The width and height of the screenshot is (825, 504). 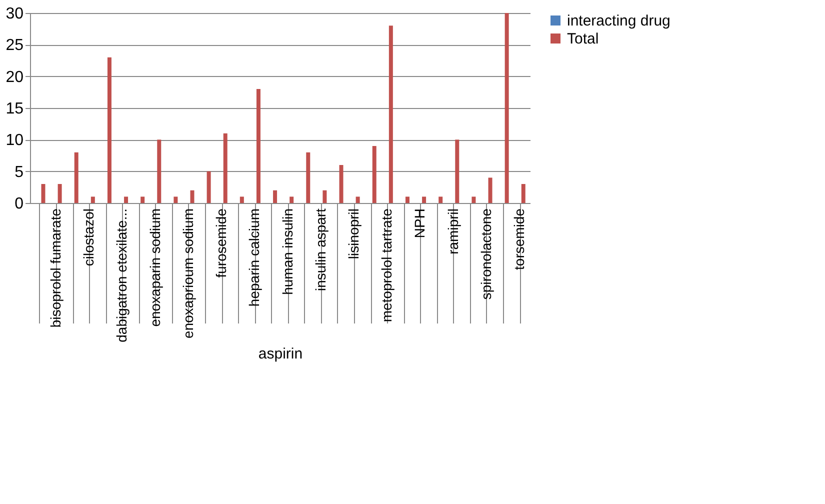 I want to click on y-tick-label: 10, so click(x=15, y=141).